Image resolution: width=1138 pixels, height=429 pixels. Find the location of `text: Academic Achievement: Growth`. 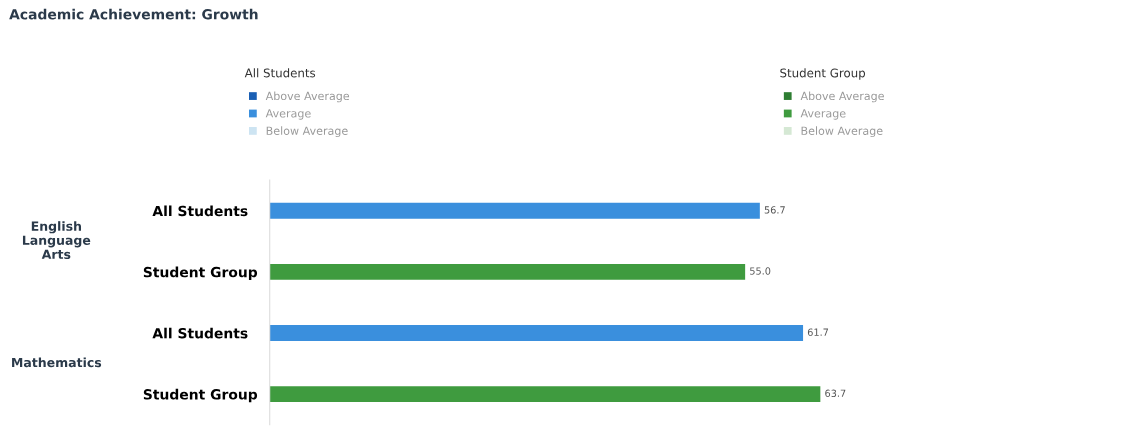

text: Academic Achievement: Growth is located at coordinates (133, 14).